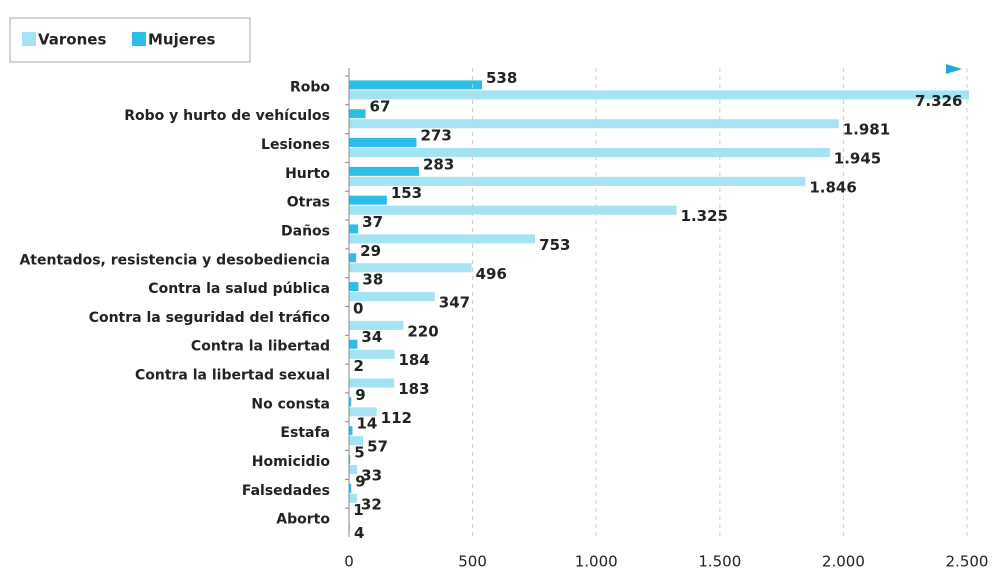 This screenshot has height=573, width=1001. Describe the element at coordinates (857, 159) in the screenshot. I see `data-label: 1.945` at that location.